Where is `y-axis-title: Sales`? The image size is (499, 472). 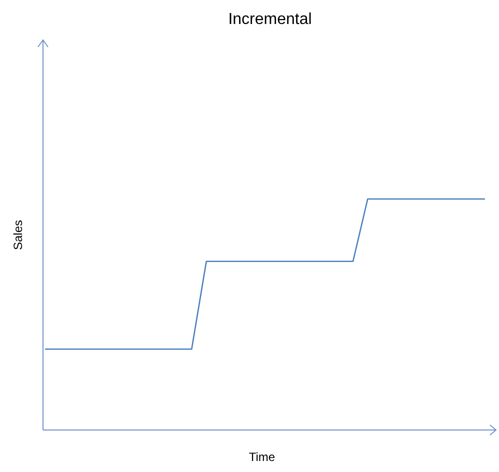 y-axis-title: Sales is located at coordinates (18, 235).